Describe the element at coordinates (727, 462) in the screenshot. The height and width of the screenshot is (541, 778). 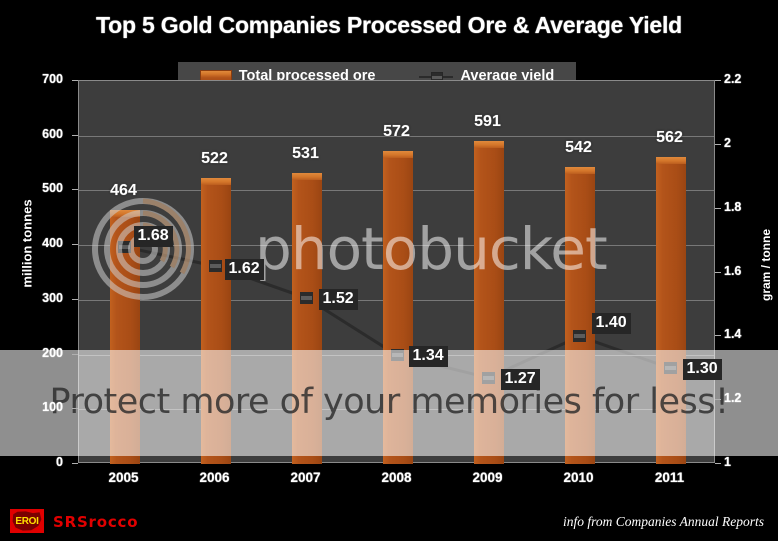
I see `y-axis-tick-right: 1` at that location.